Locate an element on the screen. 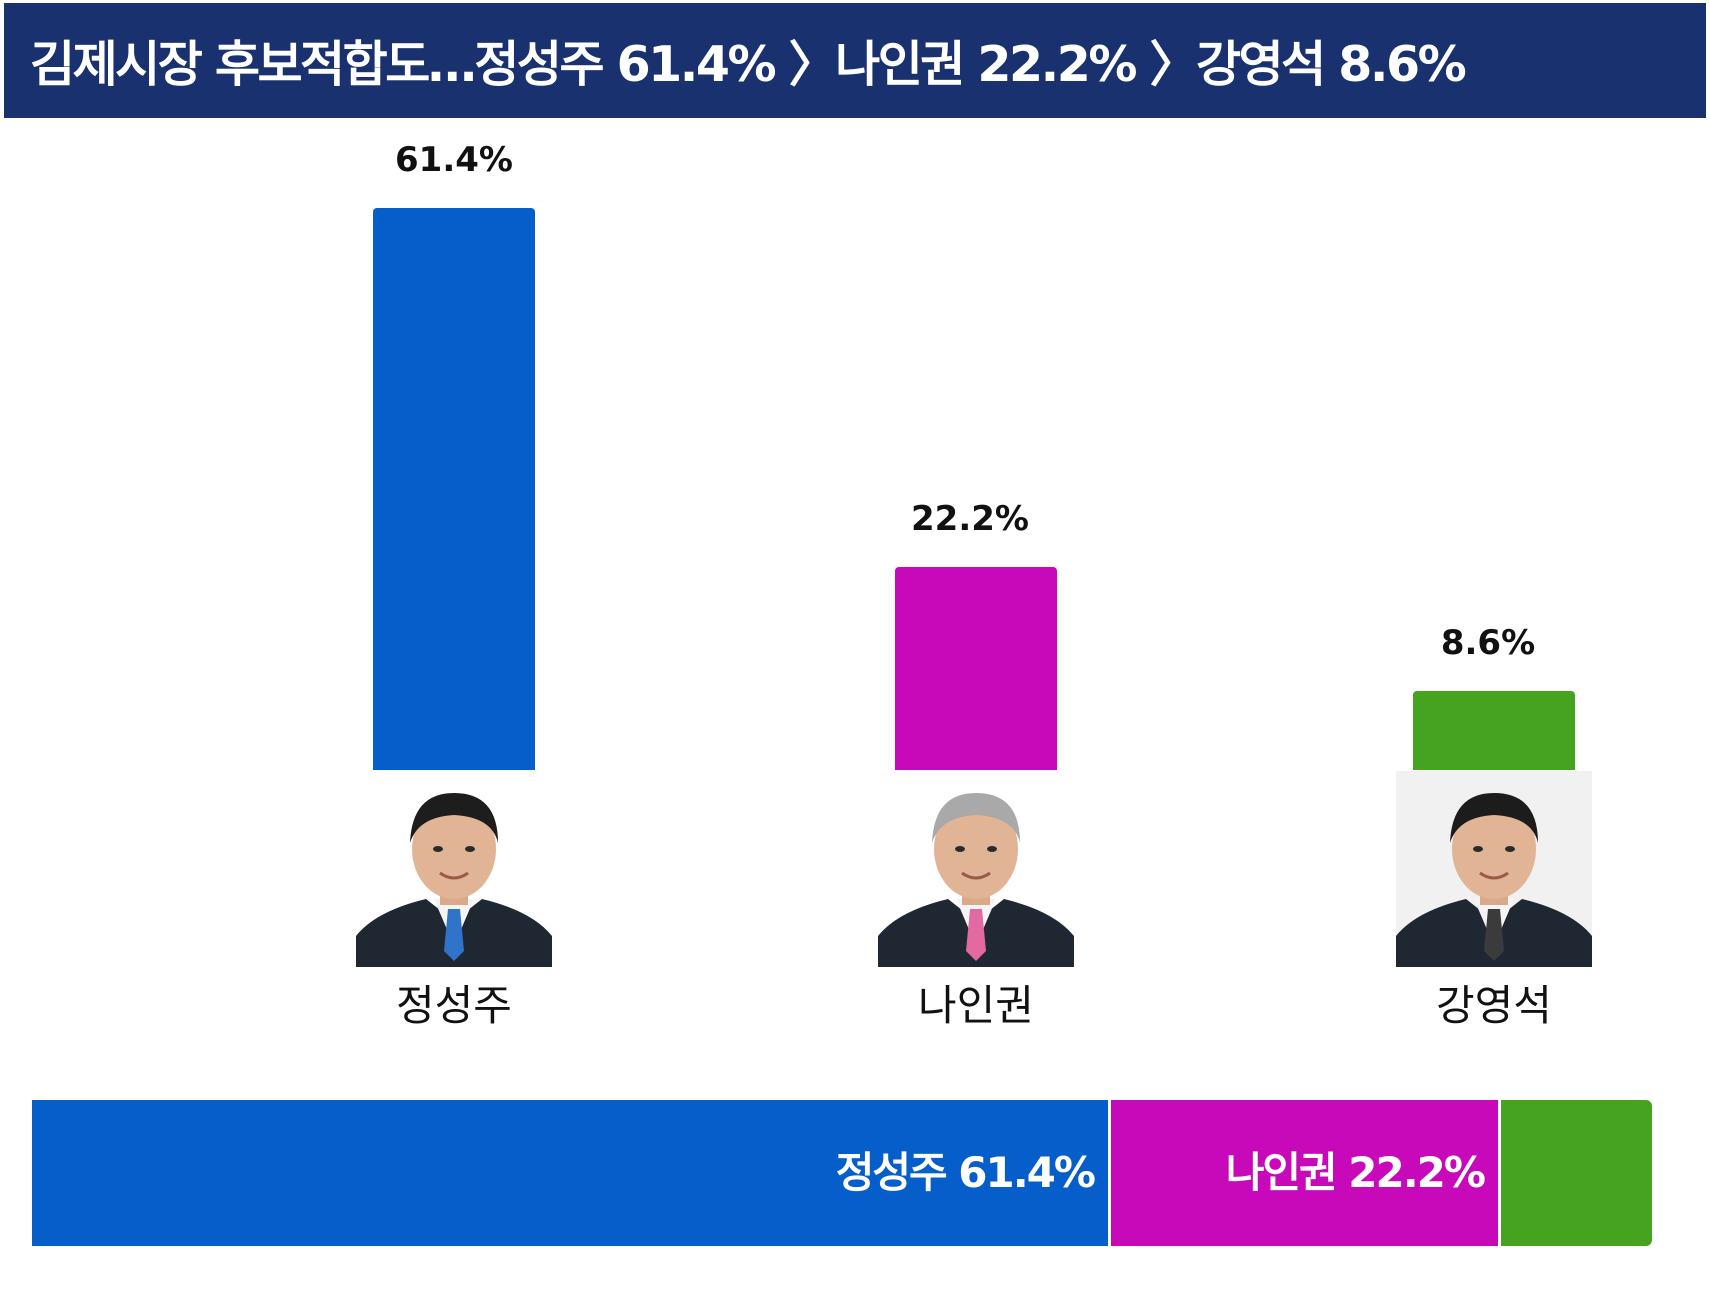 Image resolution: width=1710 pixels, height=1294 pixels. stacked-segment-2: 나인권 22.2% is located at coordinates (1304, 1173).